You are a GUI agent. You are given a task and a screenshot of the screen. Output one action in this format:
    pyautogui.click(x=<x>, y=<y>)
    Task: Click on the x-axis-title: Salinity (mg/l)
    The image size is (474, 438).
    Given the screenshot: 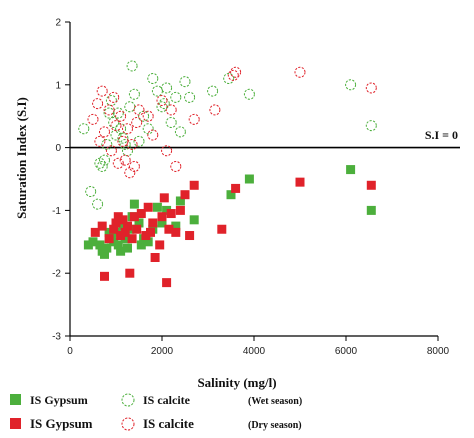 What is the action you would take?
    pyautogui.click(x=236, y=382)
    